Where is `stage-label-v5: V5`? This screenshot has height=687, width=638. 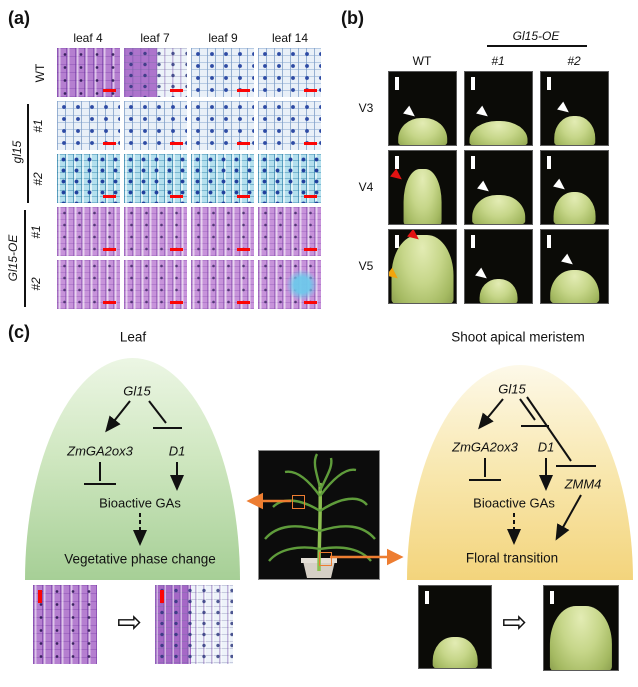
stage-label-v5: V5 is located at coordinates (366, 266).